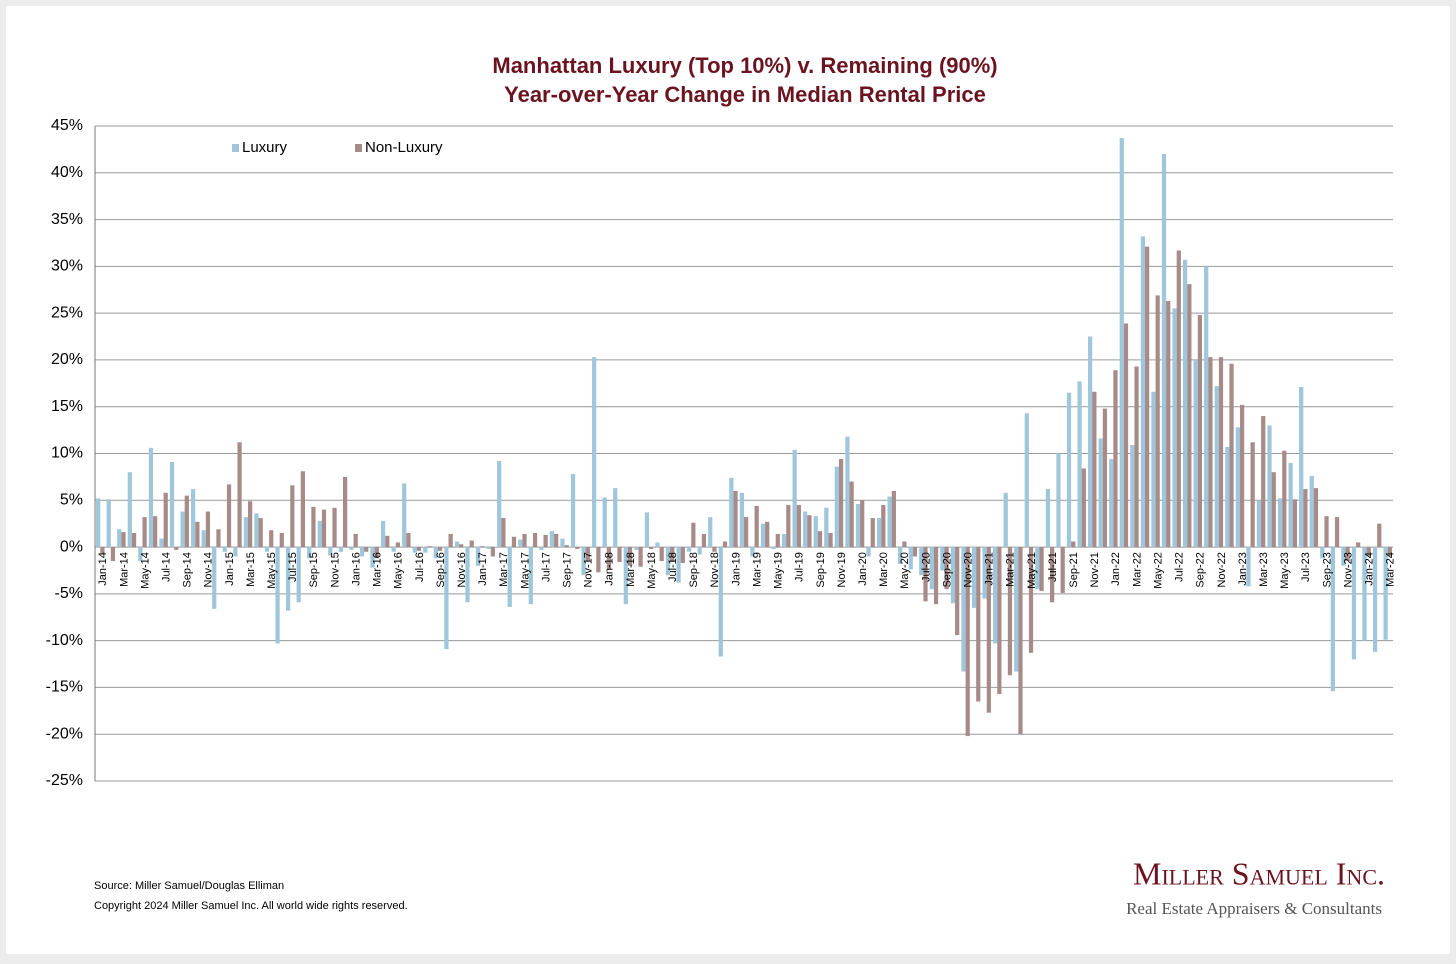 The height and width of the screenshot is (964, 1456). I want to click on x-tick-label: Mar-15, so click(251, 569).